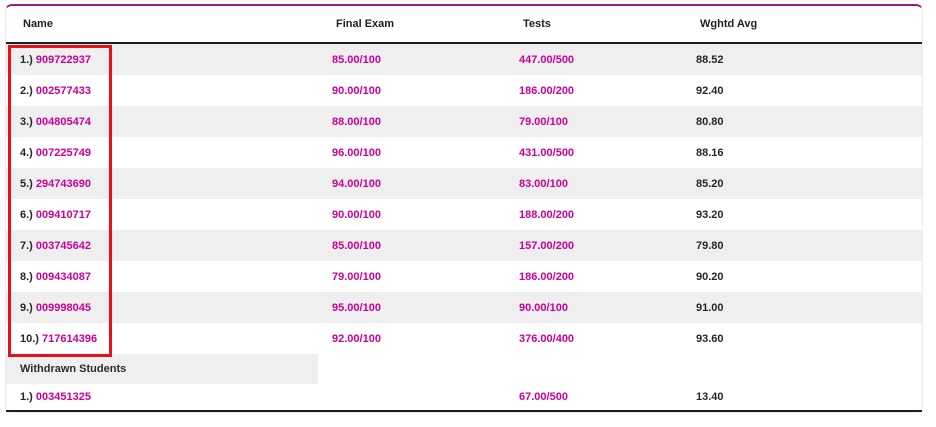 The width and height of the screenshot is (936, 427). Describe the element at coordinates (28, 245) in the screenshot. I see `student-rank: 7.)` at that location.